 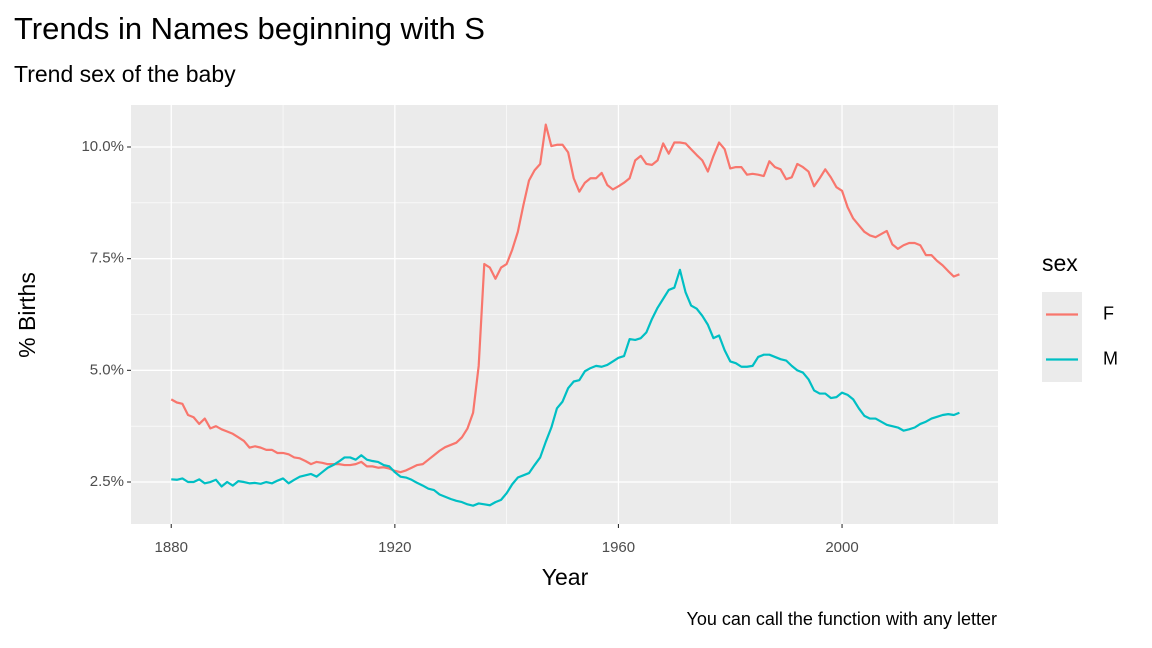 I want to click on chart-title: Trends in Names beginning with S, so click(x=249, y=28).